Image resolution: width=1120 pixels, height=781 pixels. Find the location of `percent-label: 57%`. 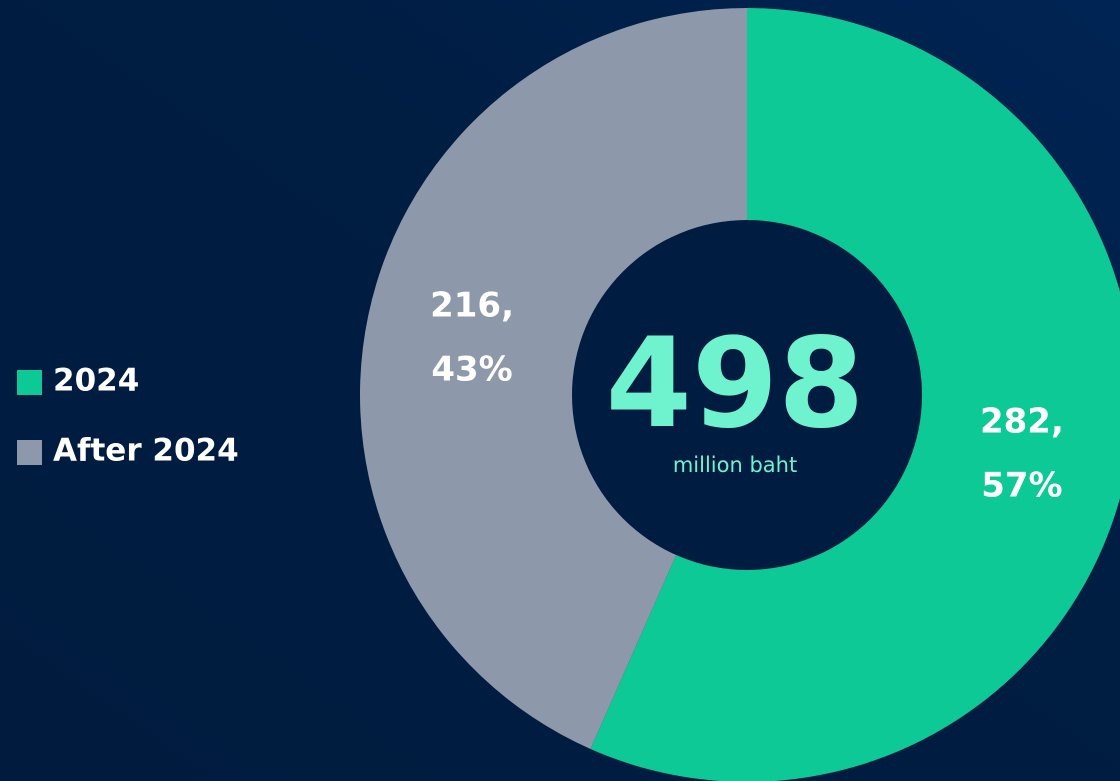

percent-label: 57% is located at coordinates (1021, 486).